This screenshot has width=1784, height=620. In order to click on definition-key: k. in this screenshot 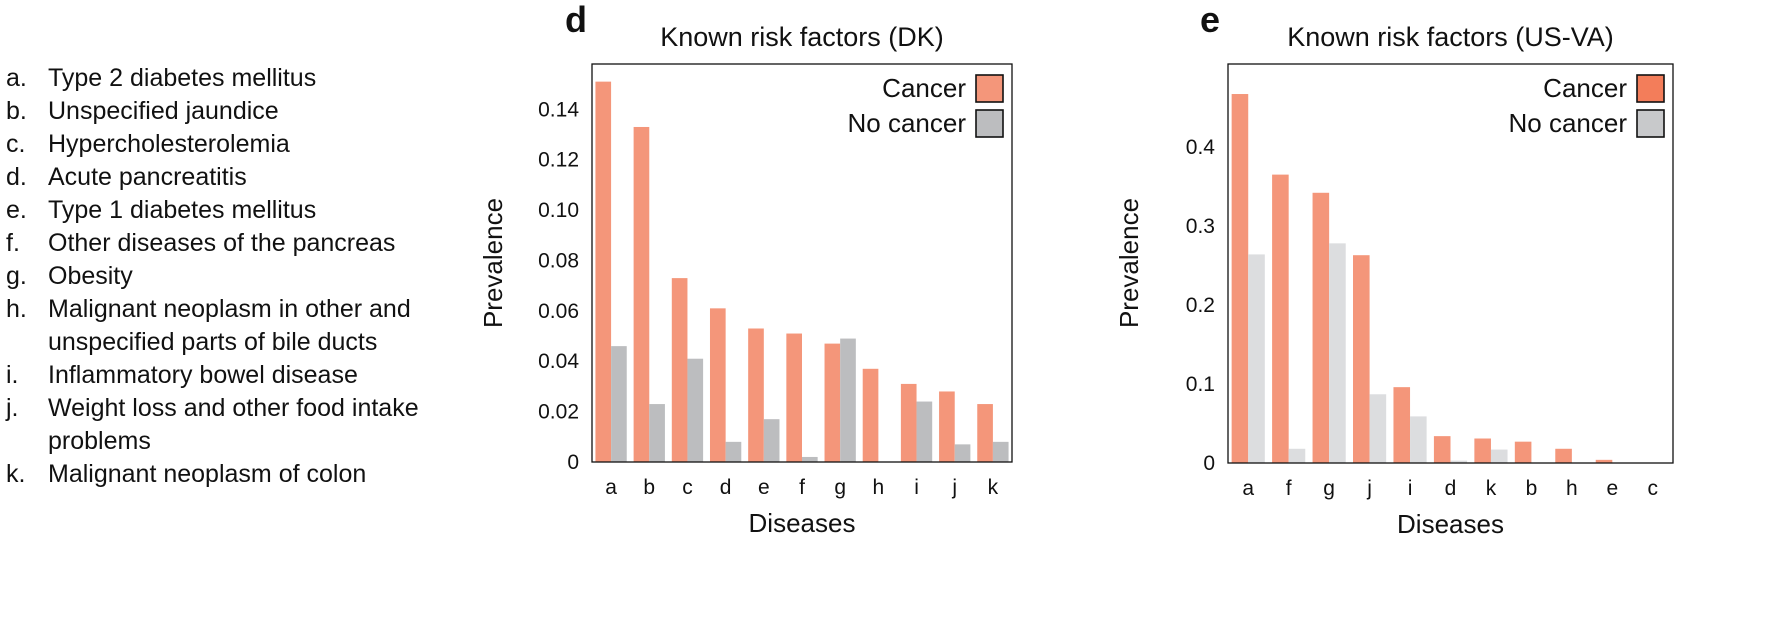, I will do `click(16, 474)`.